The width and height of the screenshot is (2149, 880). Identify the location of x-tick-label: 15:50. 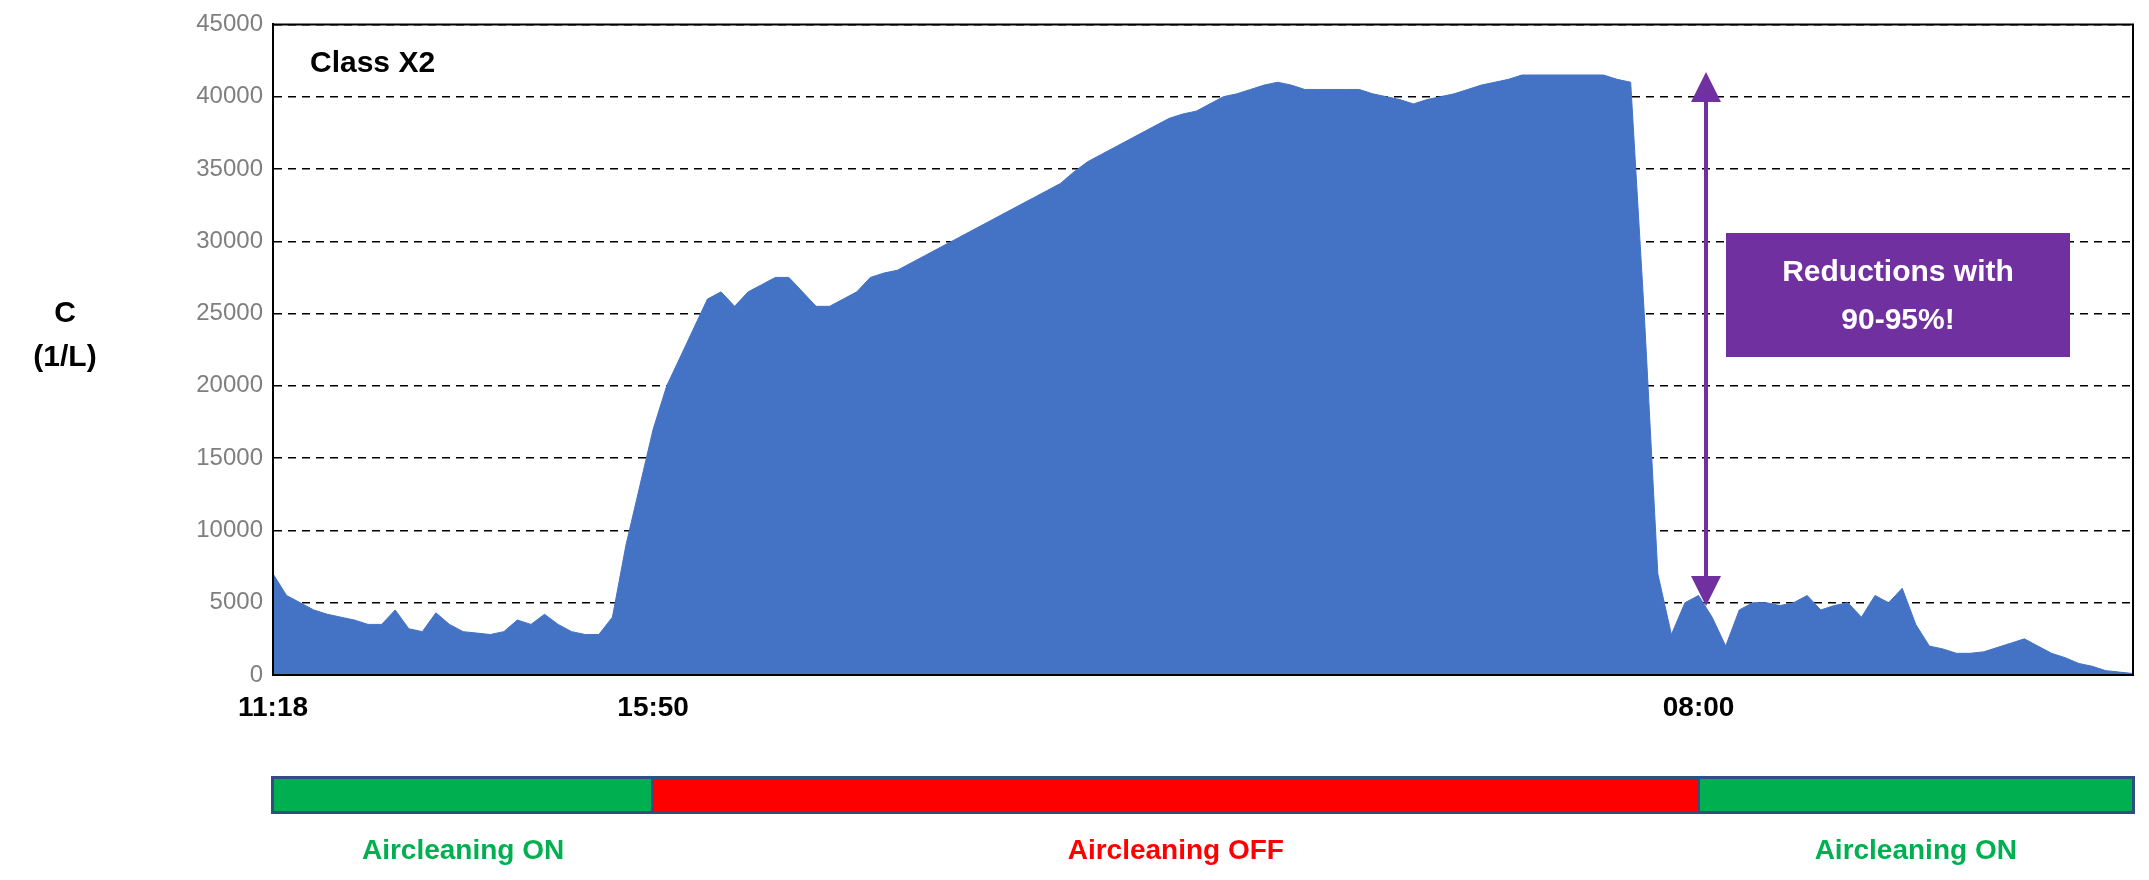
(653, 706).